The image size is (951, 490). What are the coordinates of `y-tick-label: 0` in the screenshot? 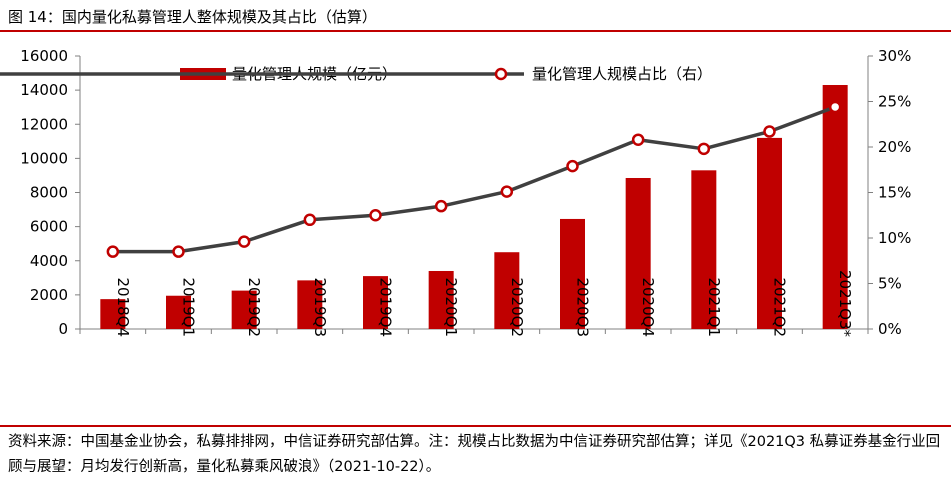 It's located at (63, 329).